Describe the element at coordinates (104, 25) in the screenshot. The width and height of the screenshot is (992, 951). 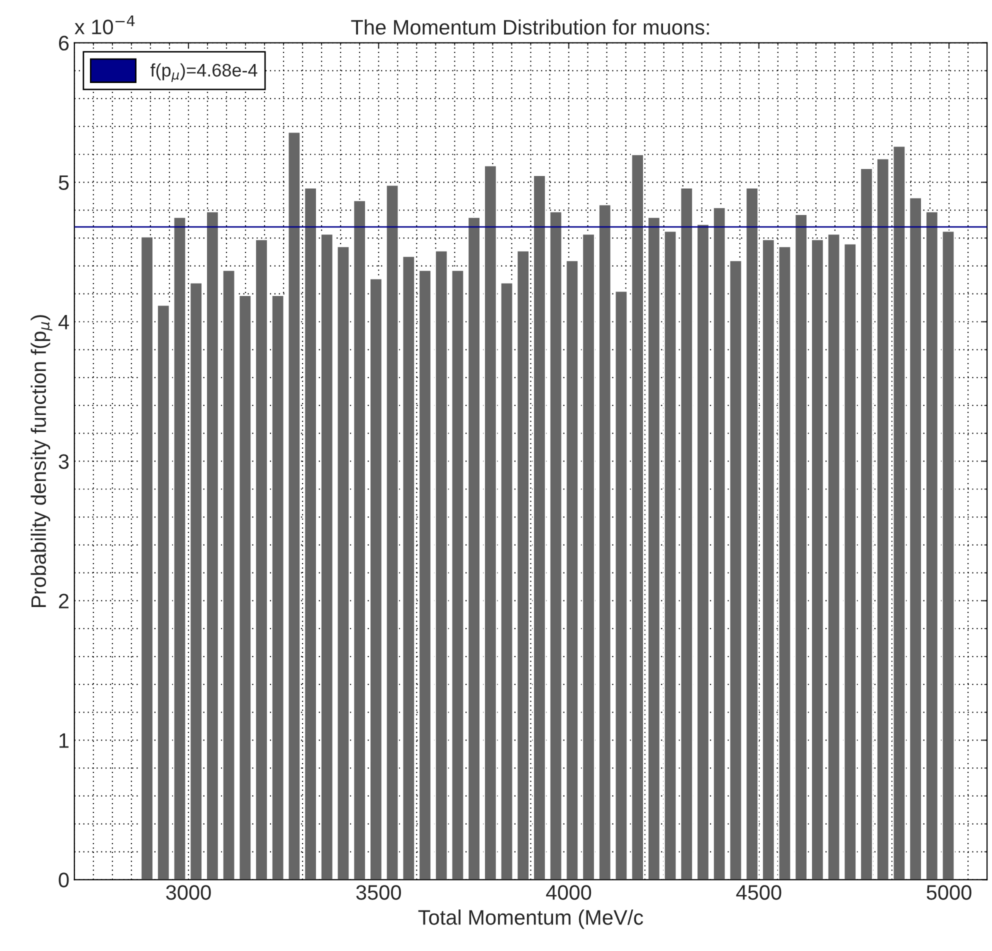
I see `text: x 10$^{−4}$` at that location.